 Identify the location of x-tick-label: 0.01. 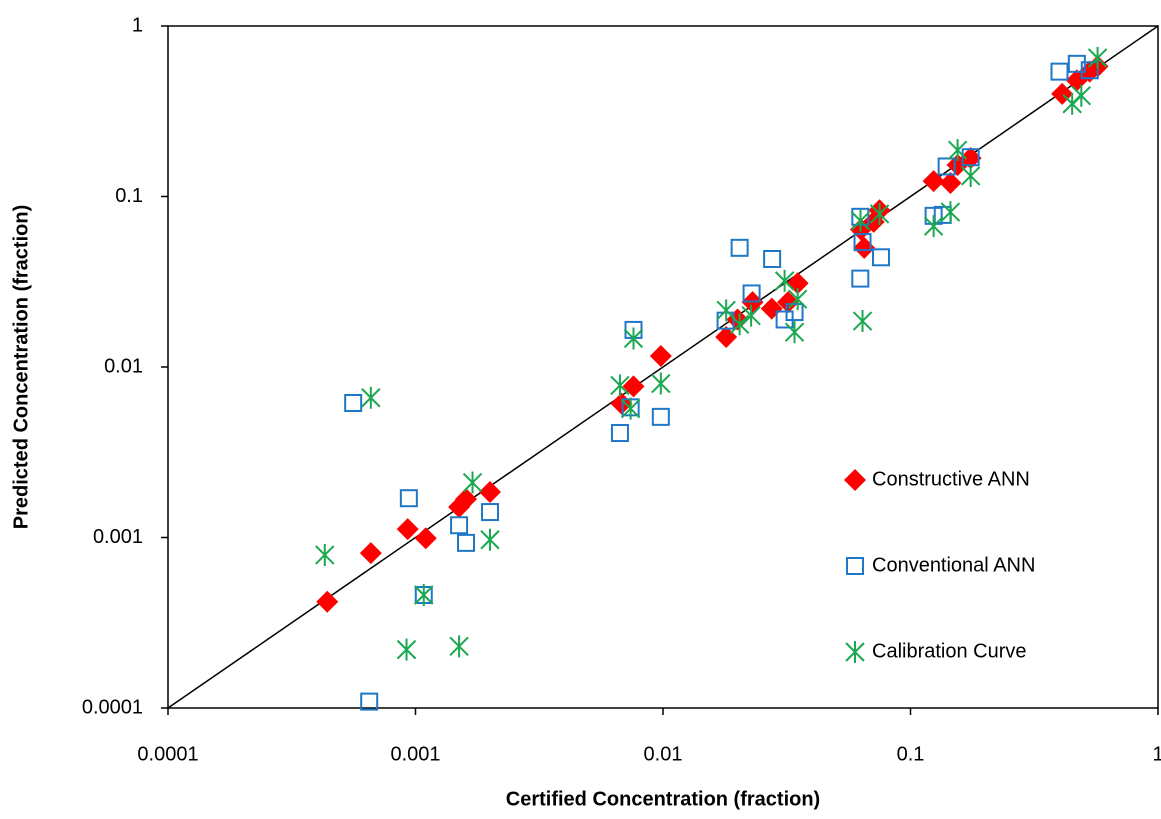
(663, 754).